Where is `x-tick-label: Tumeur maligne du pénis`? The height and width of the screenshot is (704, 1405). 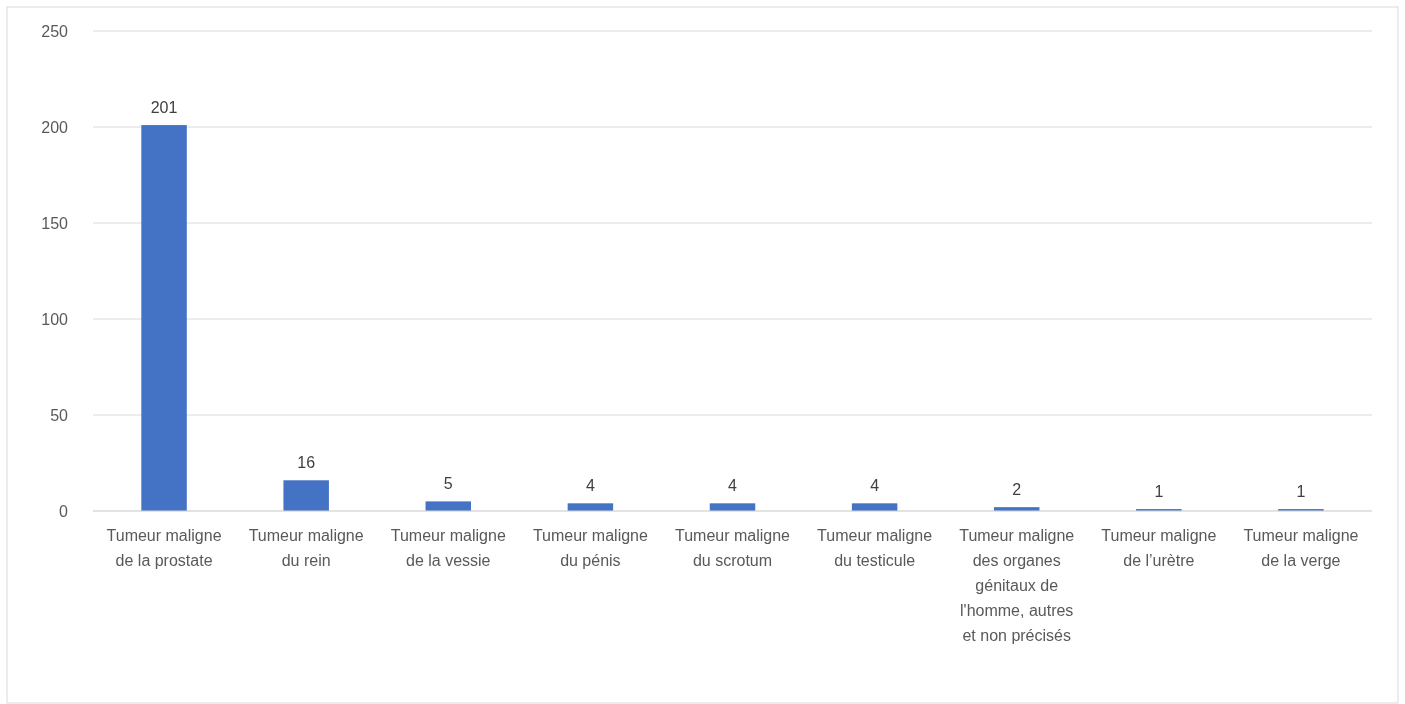
x-tick-label: Tumeur maligne du pénis is located at coordinates (590, 548).